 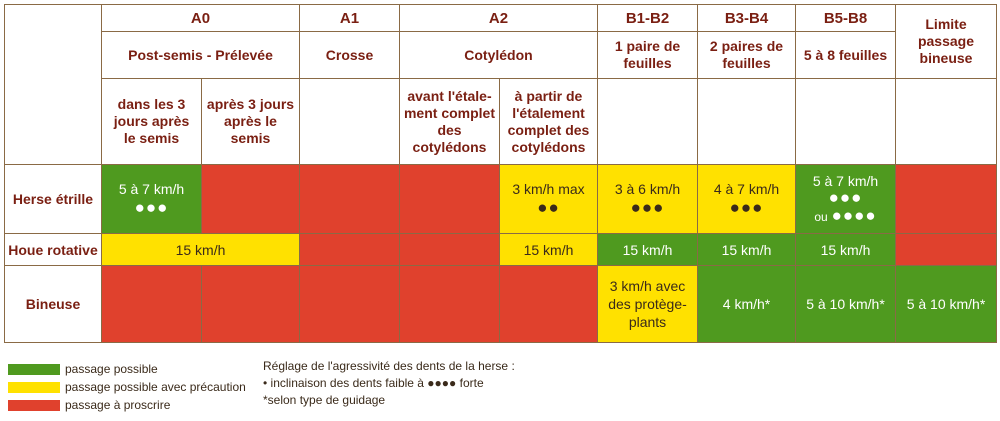 I want to click on herse-a0-1: 5 à 7 km/h ●●●, so click(x=151, y=199).